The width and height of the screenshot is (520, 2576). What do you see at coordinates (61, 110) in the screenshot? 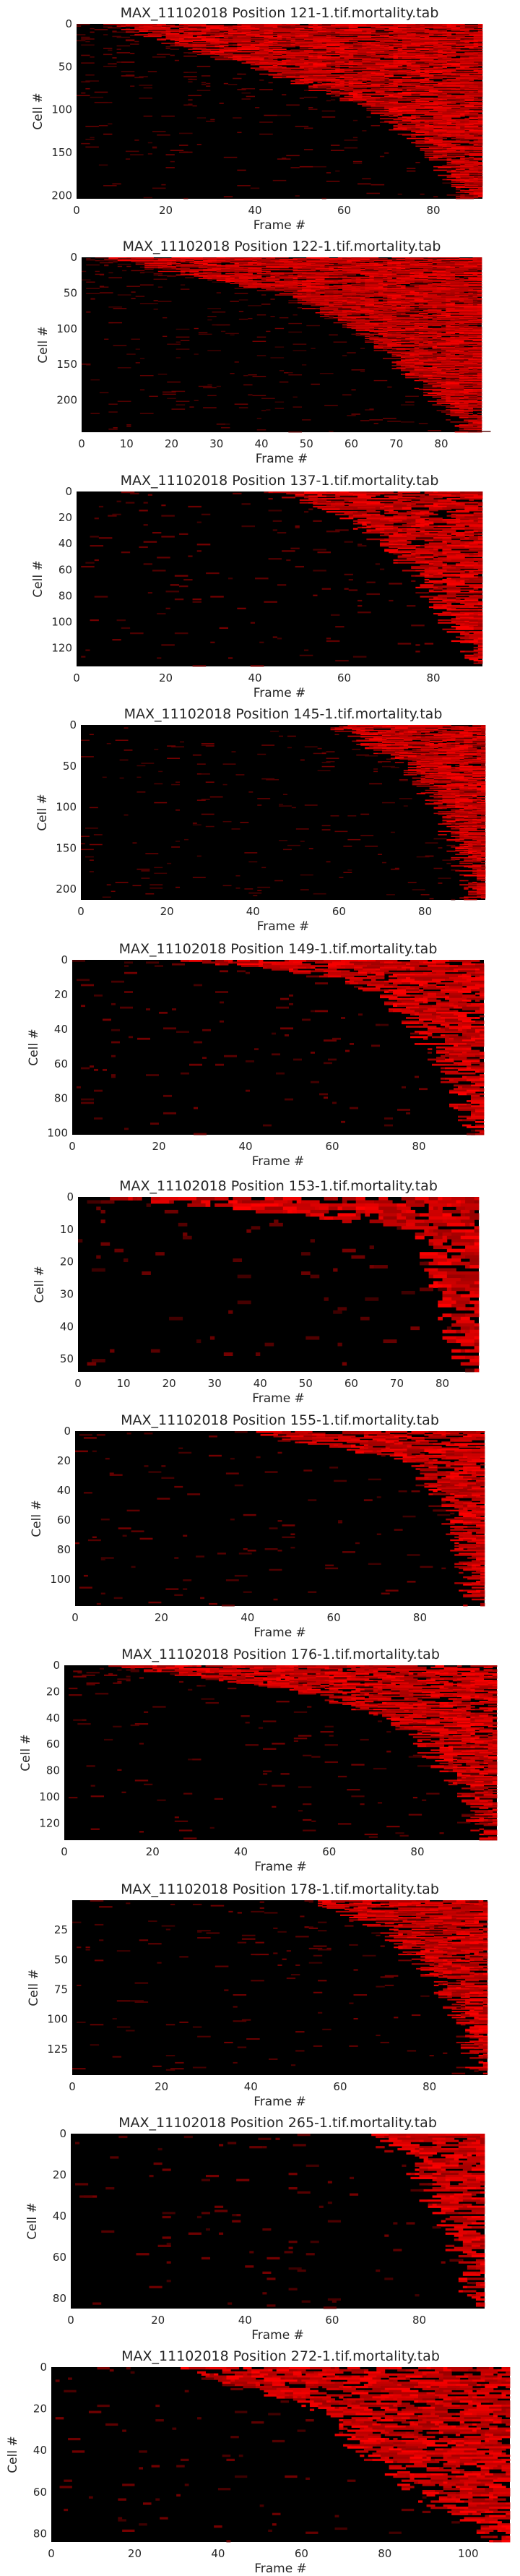
I see `y-tick-label: 100` at bounding box center [61, 110].